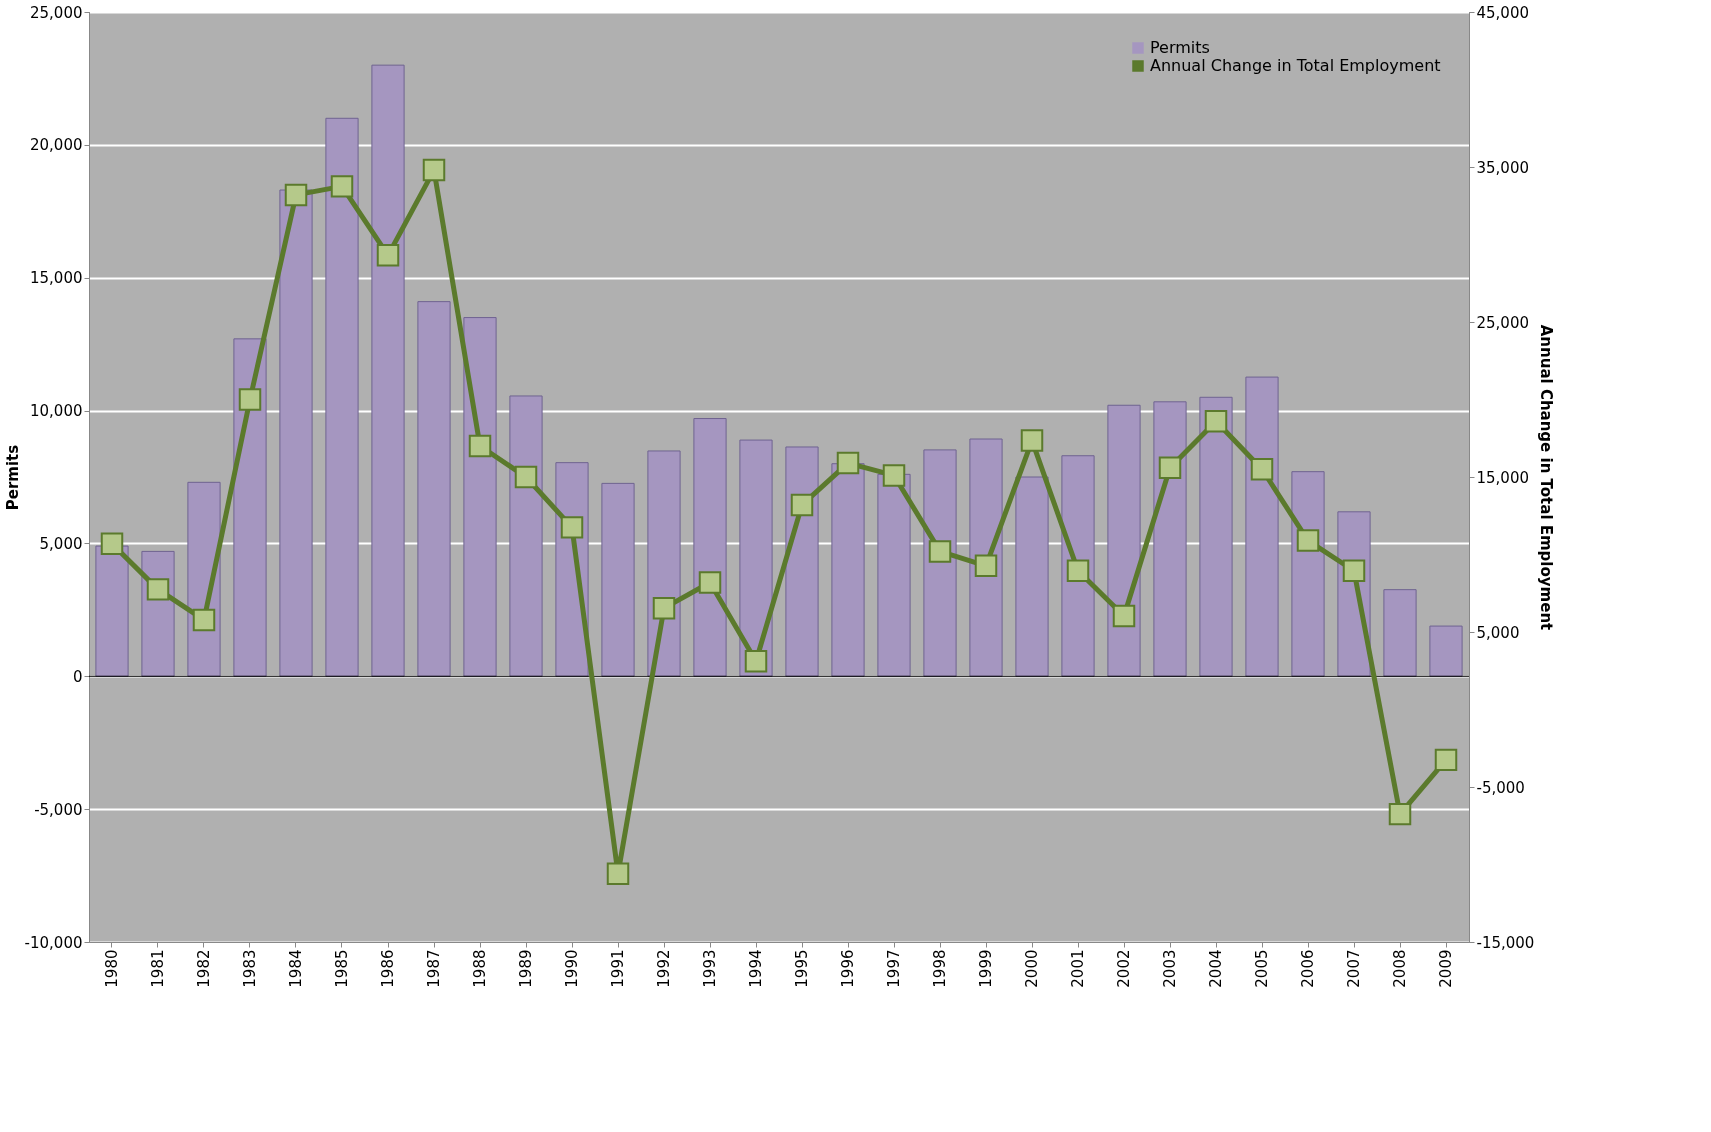 Image resolution: width=1711 pixels, height=1132 pixels. I want to click on y-tick-label: 10,000, so click(56, 411).